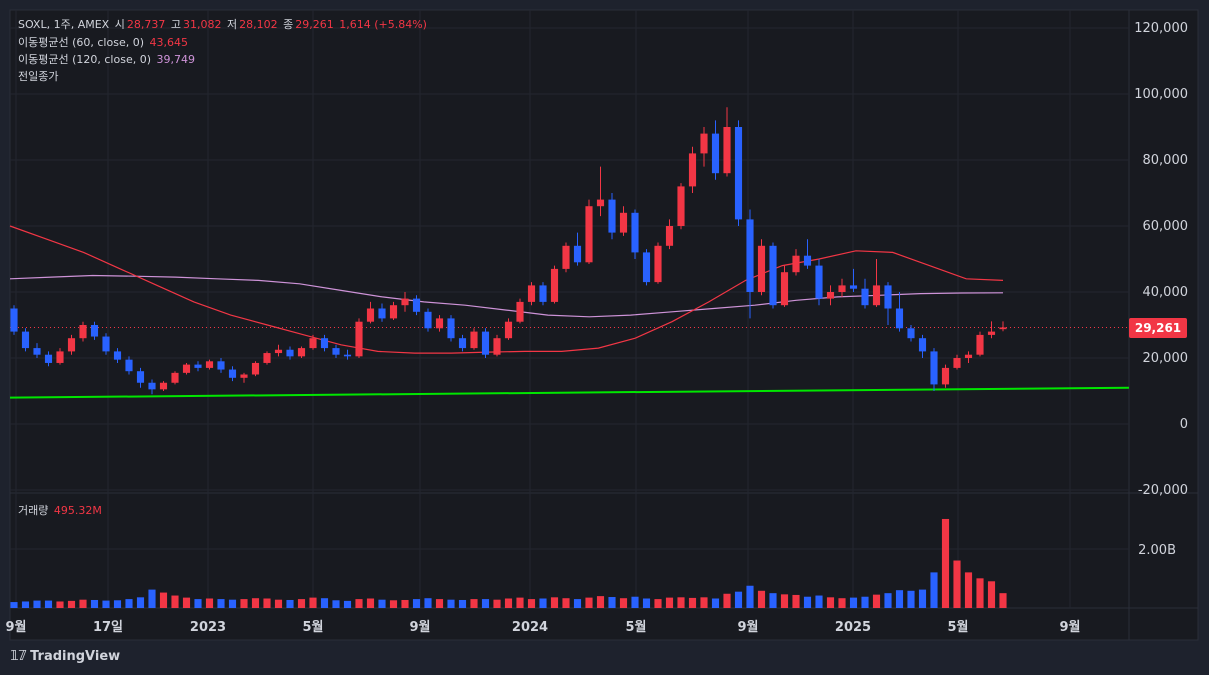 This screenshot has width=1209, height=675. I want to click on time-tick-label: 2024, so click(530, 627).